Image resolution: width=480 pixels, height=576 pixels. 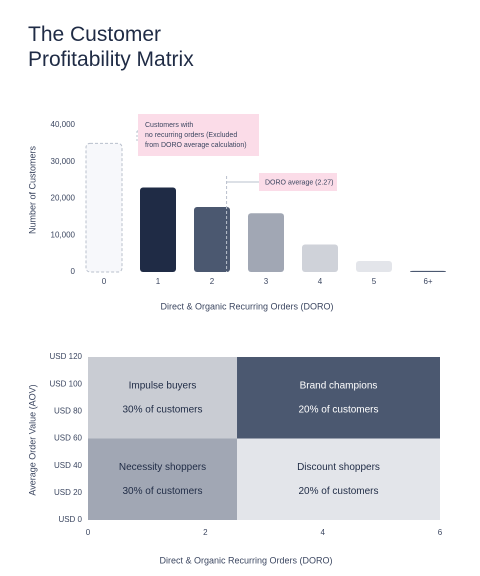 What do you see at coordinates (191, 135) in the screenshot?
I see `annotation-text: no recurring orders (Excluded` at bounding box center [191, 135].